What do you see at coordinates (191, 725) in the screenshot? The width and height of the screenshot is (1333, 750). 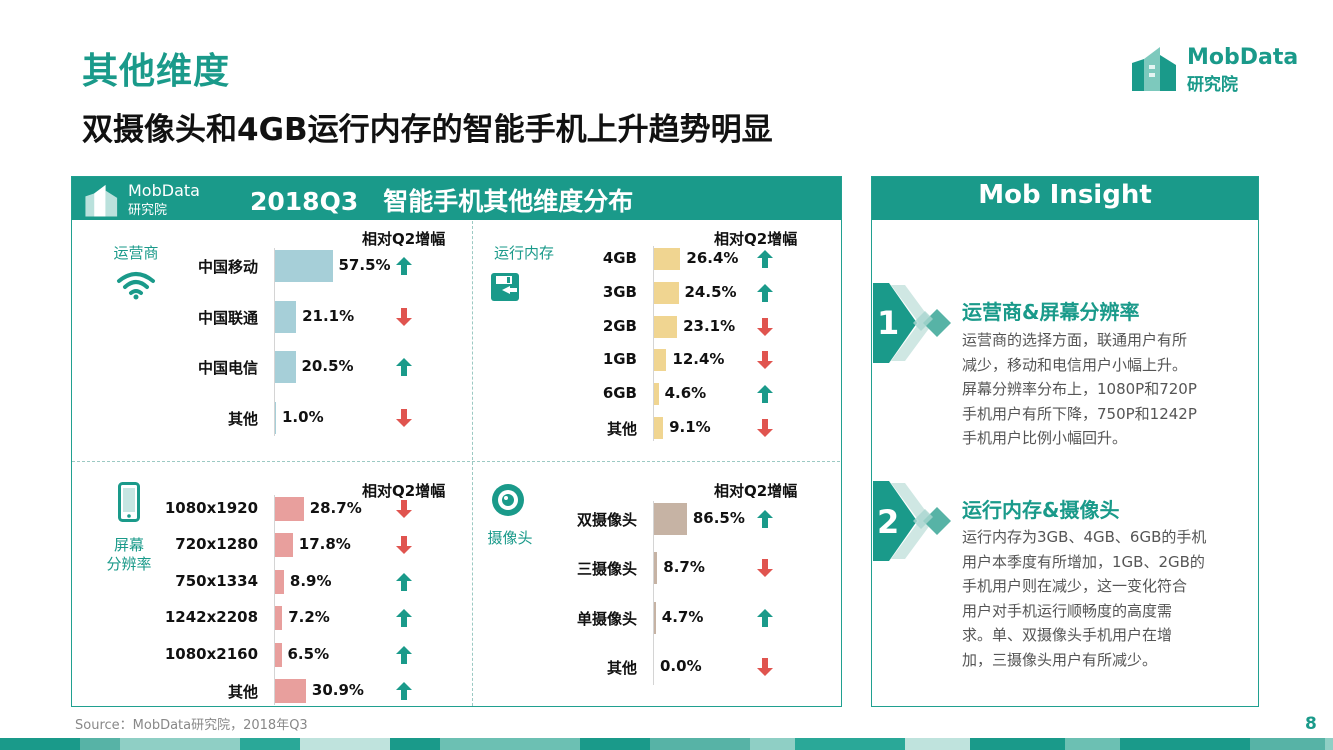 I see `source-note: Source：MobData研究院，2018年Q3` at bounding box center [191, 725].